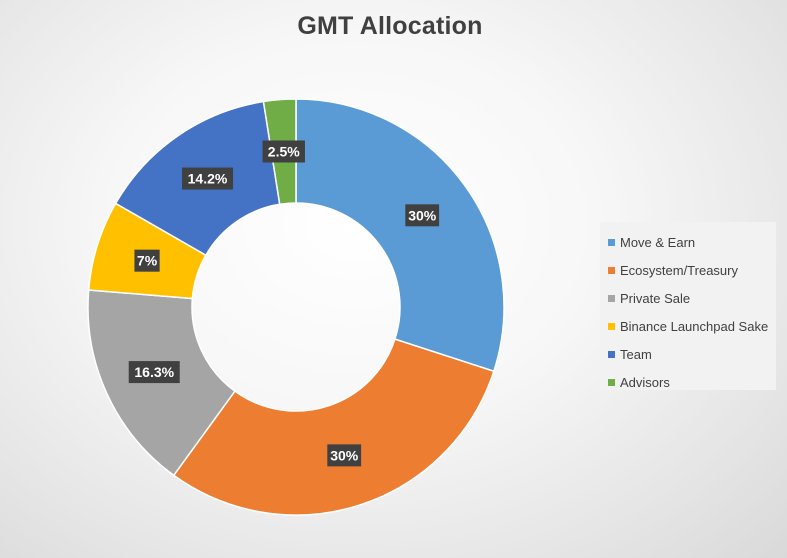 This screenshot has width=787, height=558. Describe the element at coordinates (611, 382) in the screenshot. I see `legend-swatch-advisors` at that location.